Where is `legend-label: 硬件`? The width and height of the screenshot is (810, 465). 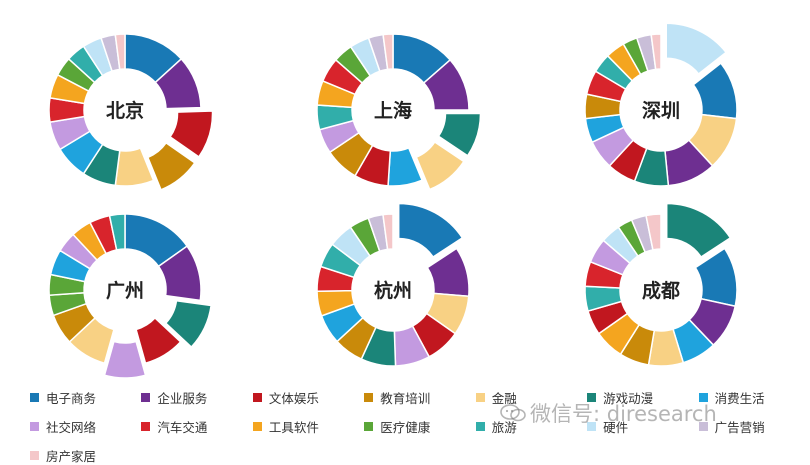
legend-label: 硬件 is located at coordinates (616, 427).